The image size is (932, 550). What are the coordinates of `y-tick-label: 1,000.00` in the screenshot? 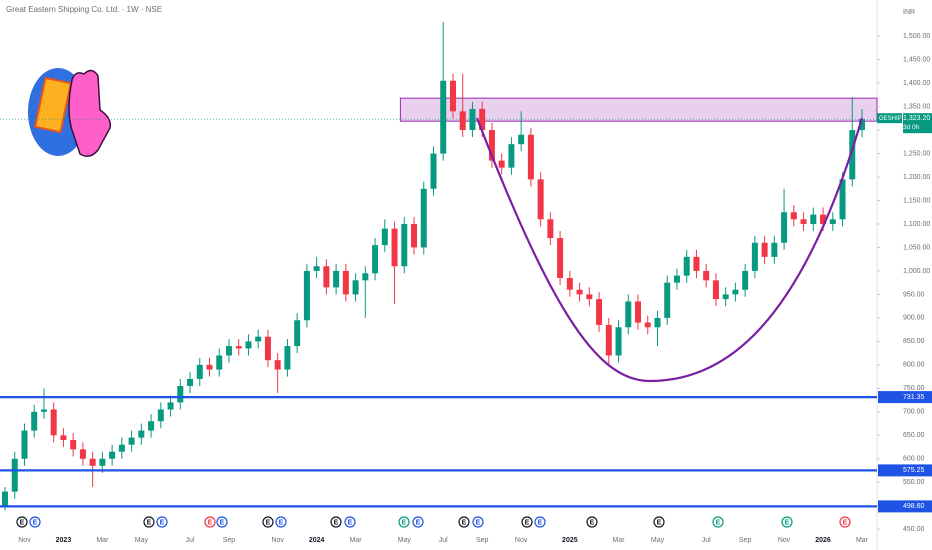 It's located at (916, 271).